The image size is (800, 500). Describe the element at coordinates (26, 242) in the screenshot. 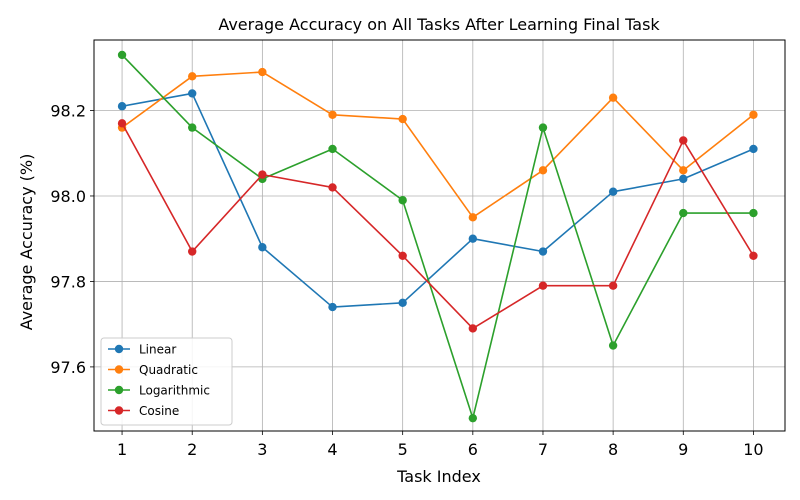

I see `y-axis-title: Average Accuracy (%)` at that location.